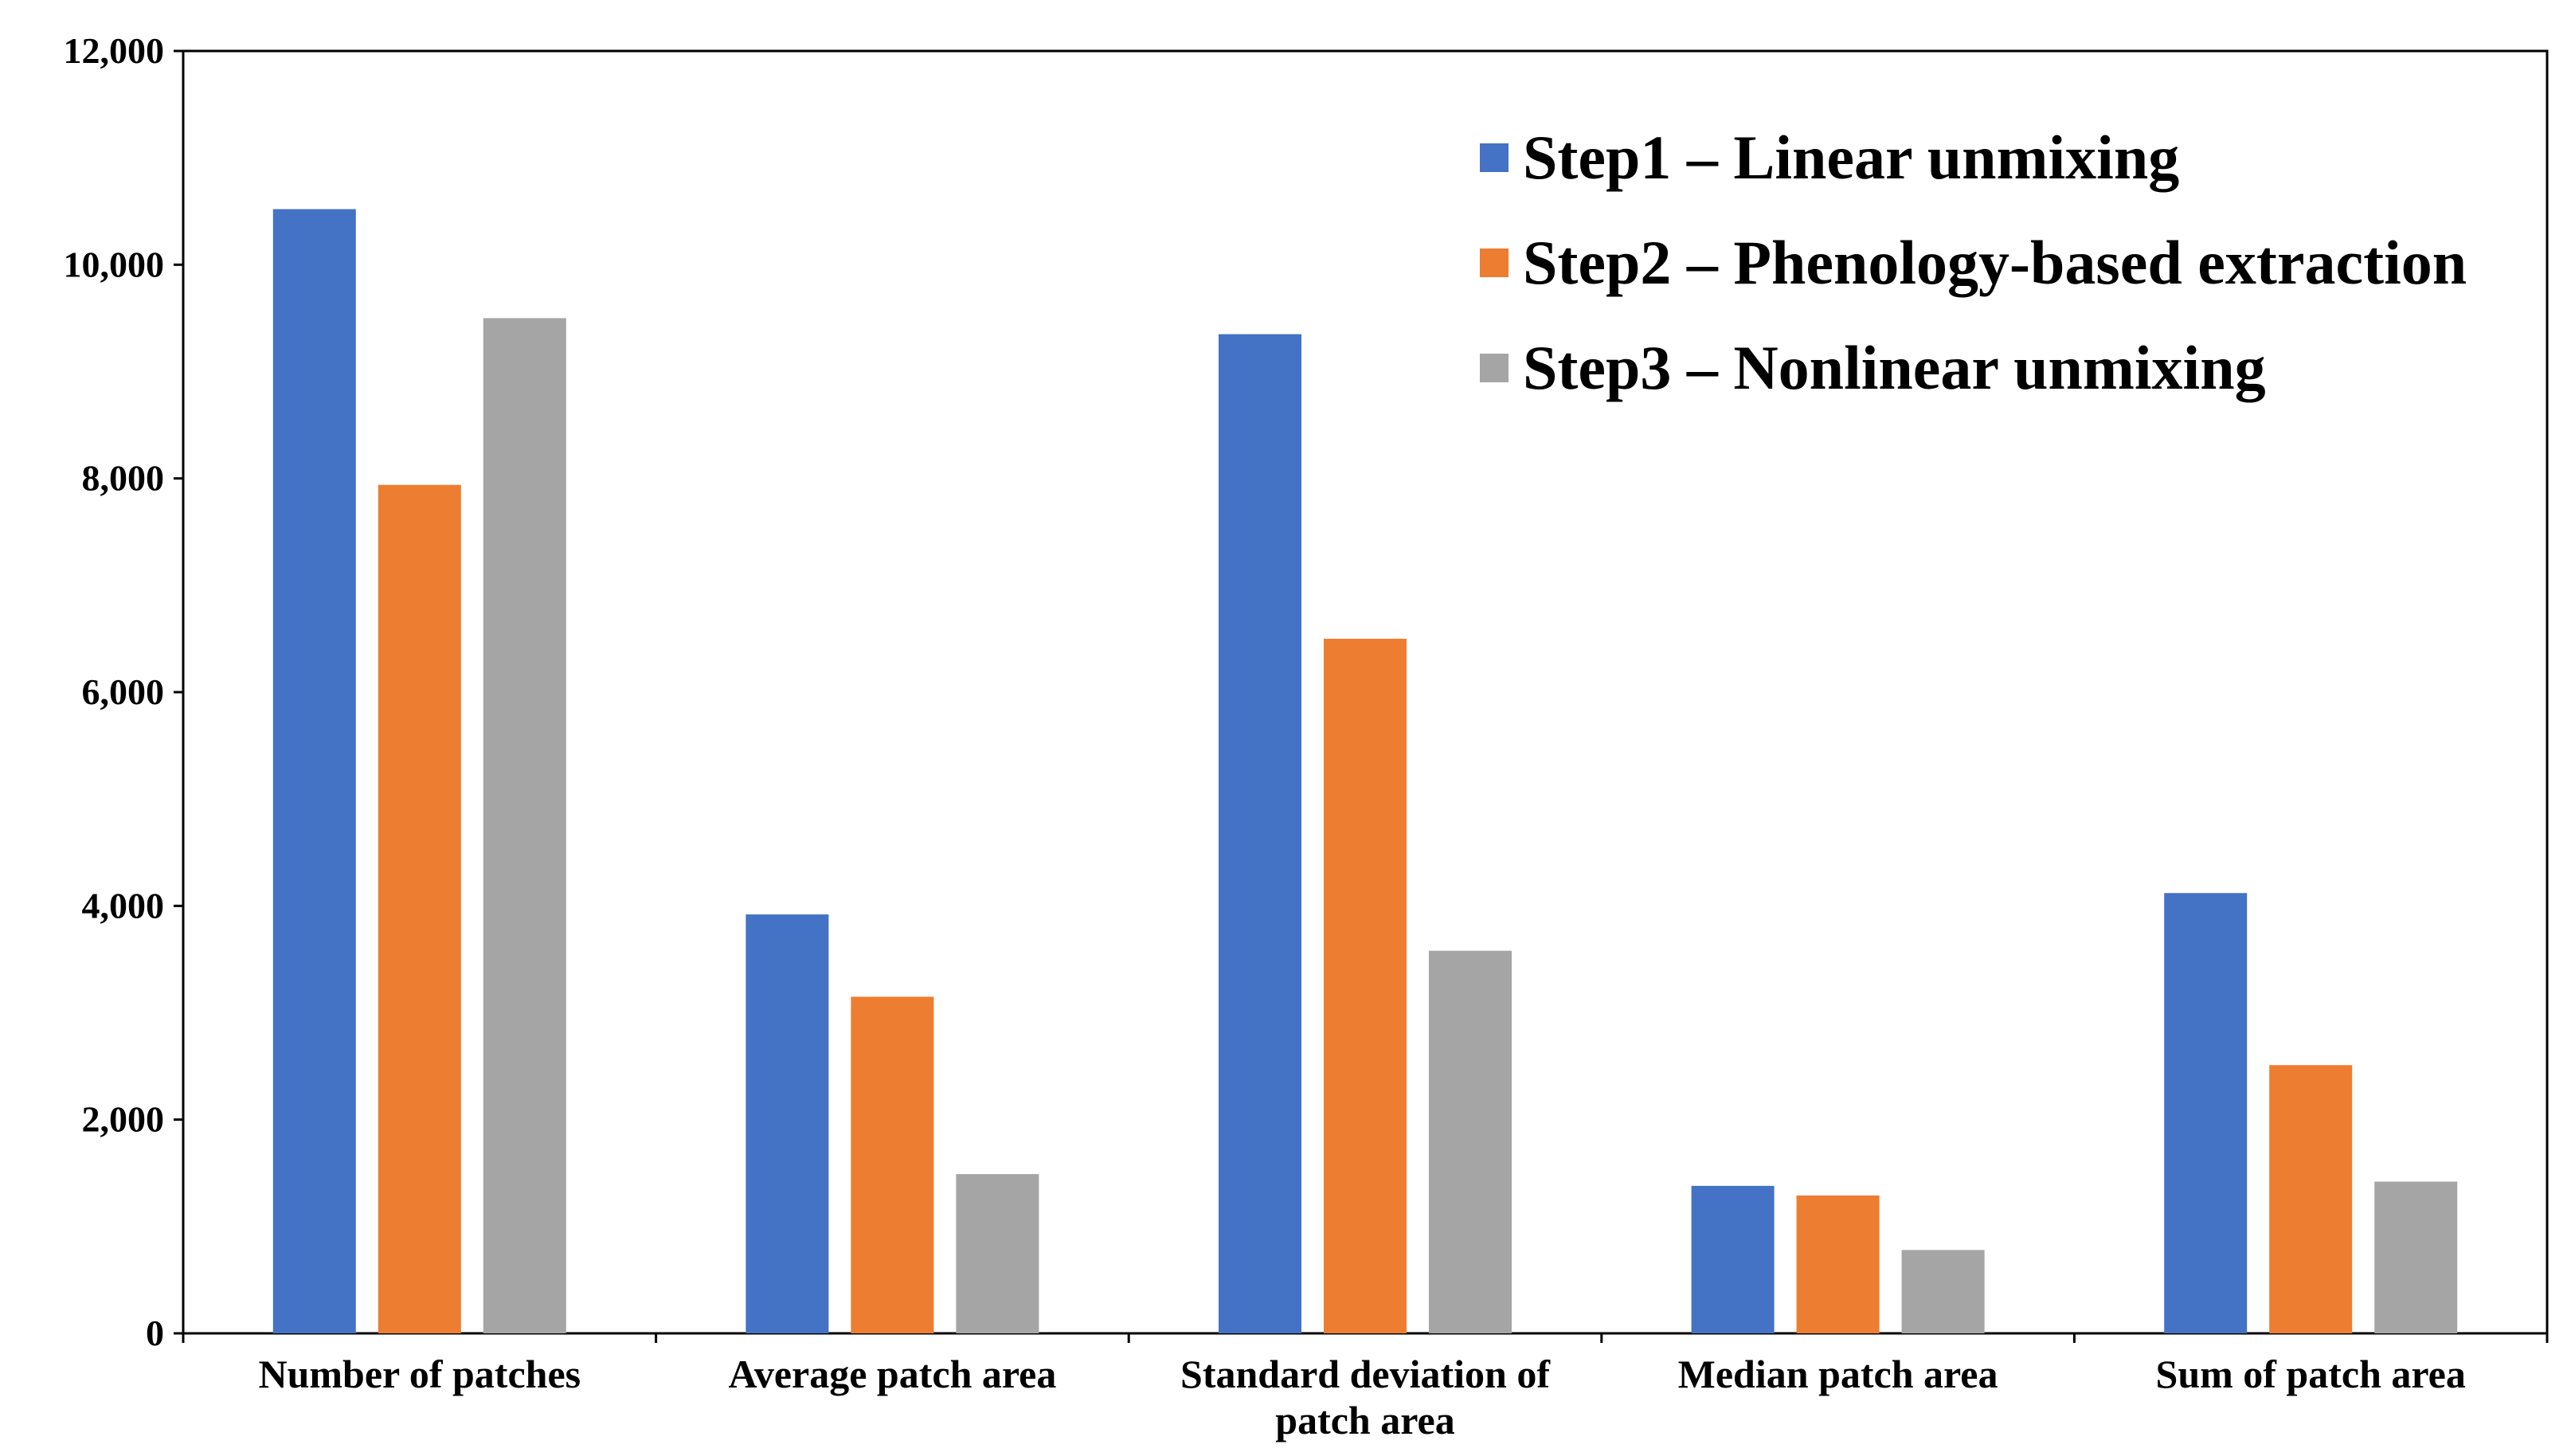 The width and height of the screenshot is (2571, 1456). Describe the element at coordinates (123, 691) in the screenshot. I see `y-tick-label: 6,000` at that location.